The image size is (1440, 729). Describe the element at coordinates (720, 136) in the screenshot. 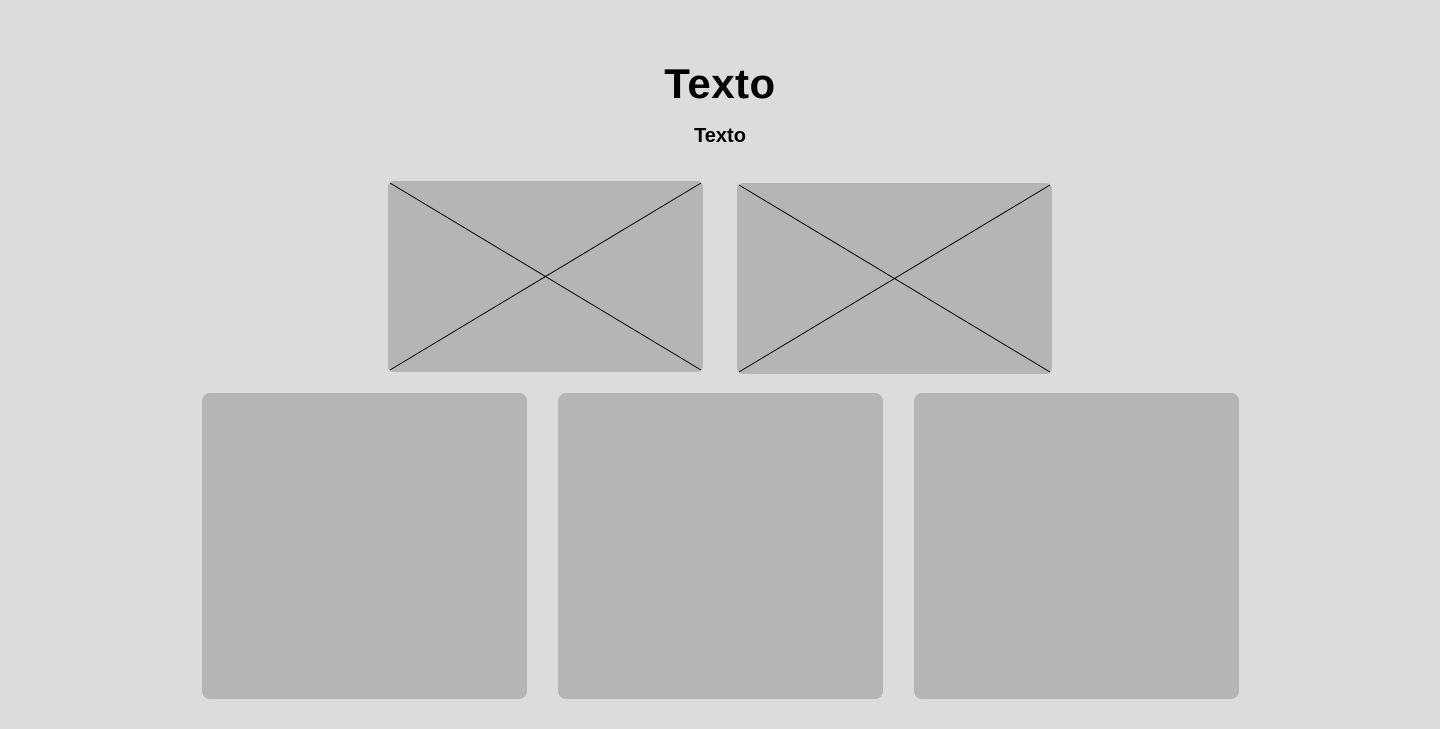

I see `page-subtitle: Texto` at that location.